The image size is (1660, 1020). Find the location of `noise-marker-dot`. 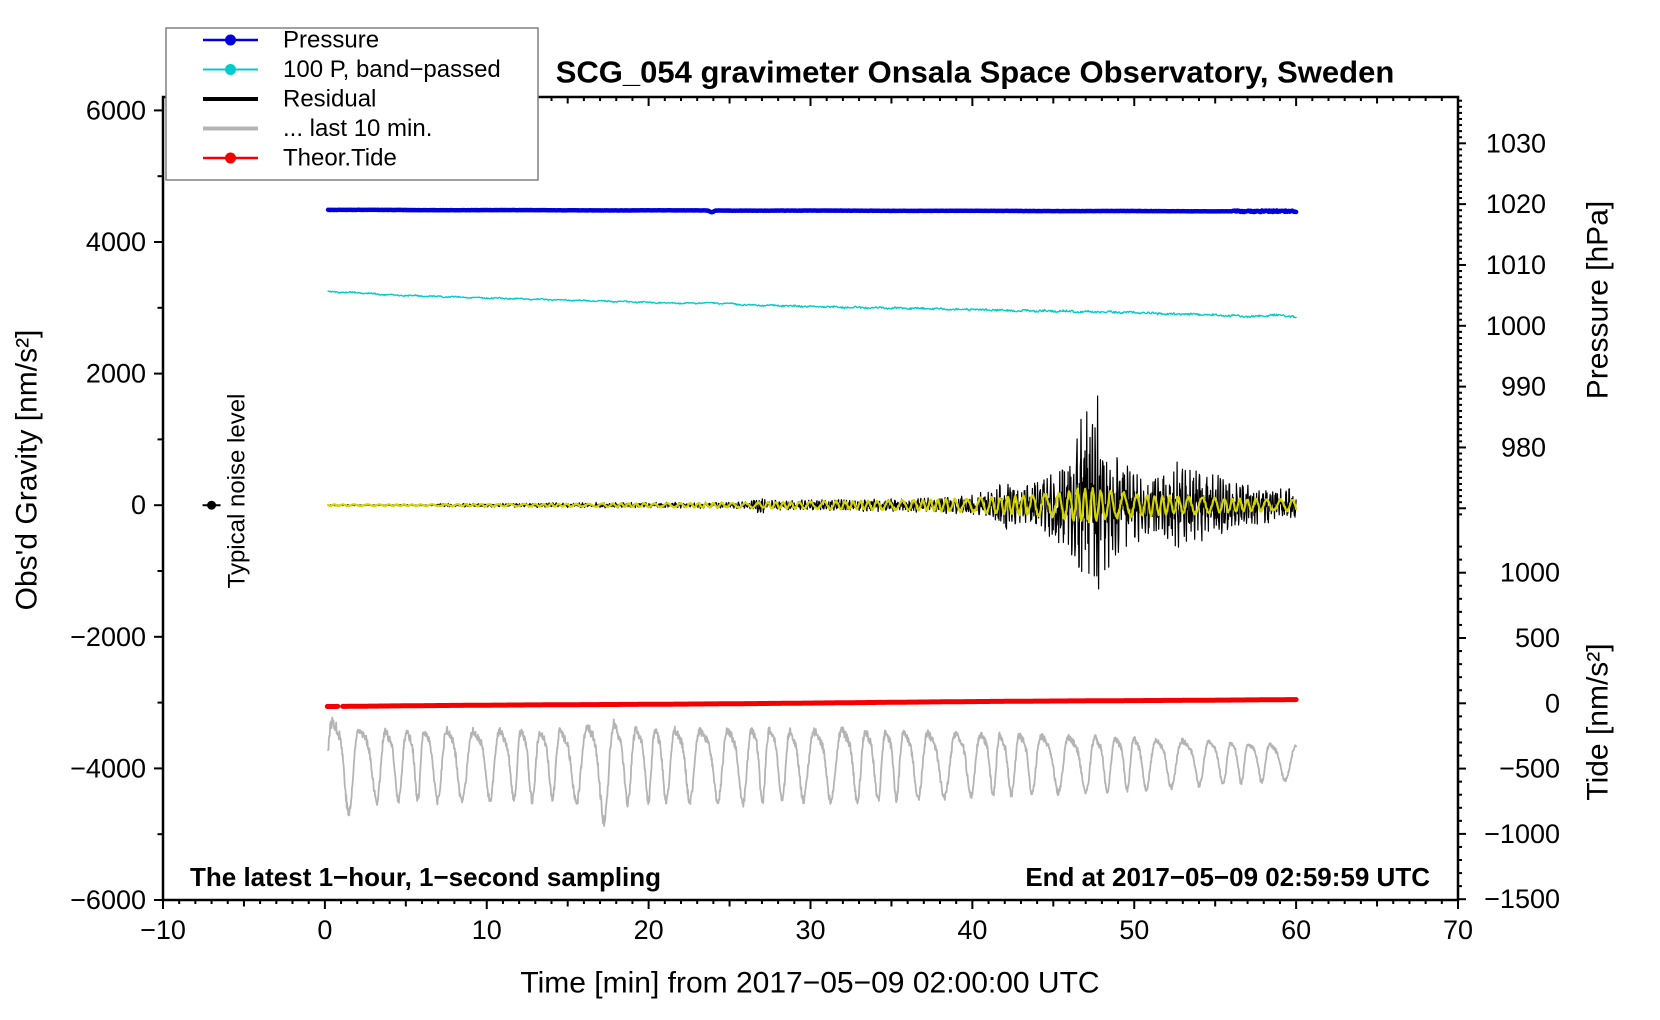

noise-marker-dot is located at coordinates (212, 505).